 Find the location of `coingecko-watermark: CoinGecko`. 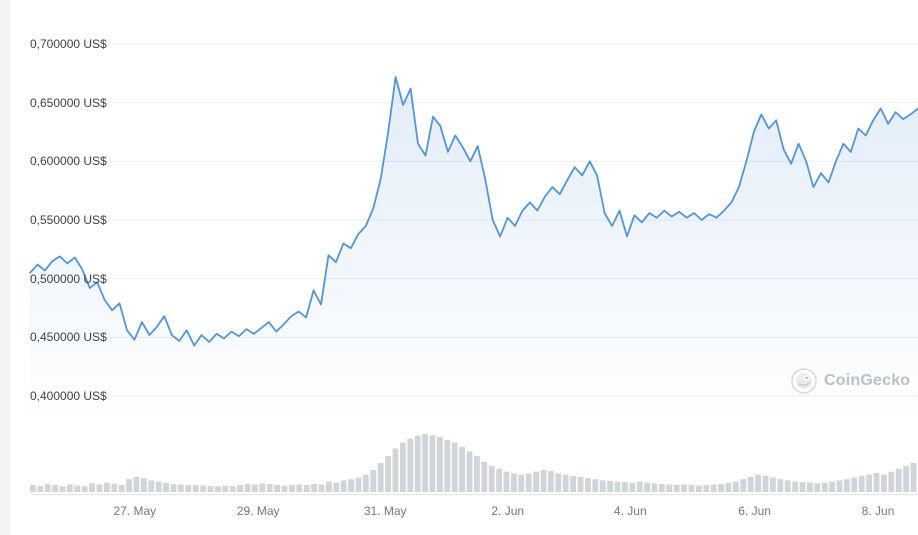

coingecko-watermark: CoinGecko is located at coordinates (850, 381).